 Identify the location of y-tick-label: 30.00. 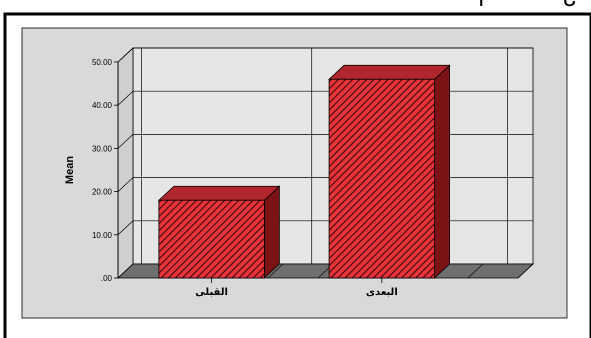
(102, 148).